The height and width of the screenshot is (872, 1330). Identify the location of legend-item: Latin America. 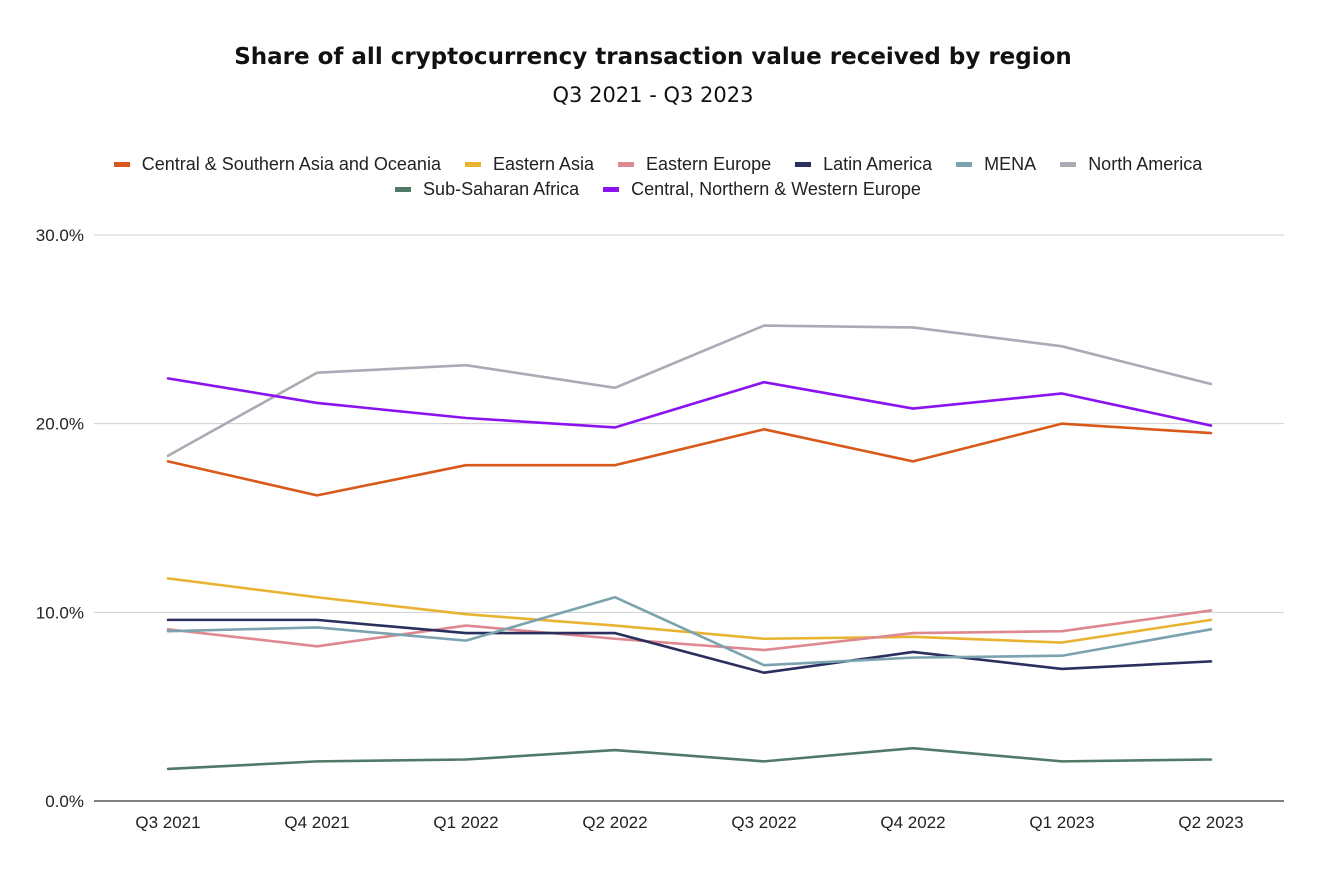
(863, 164).